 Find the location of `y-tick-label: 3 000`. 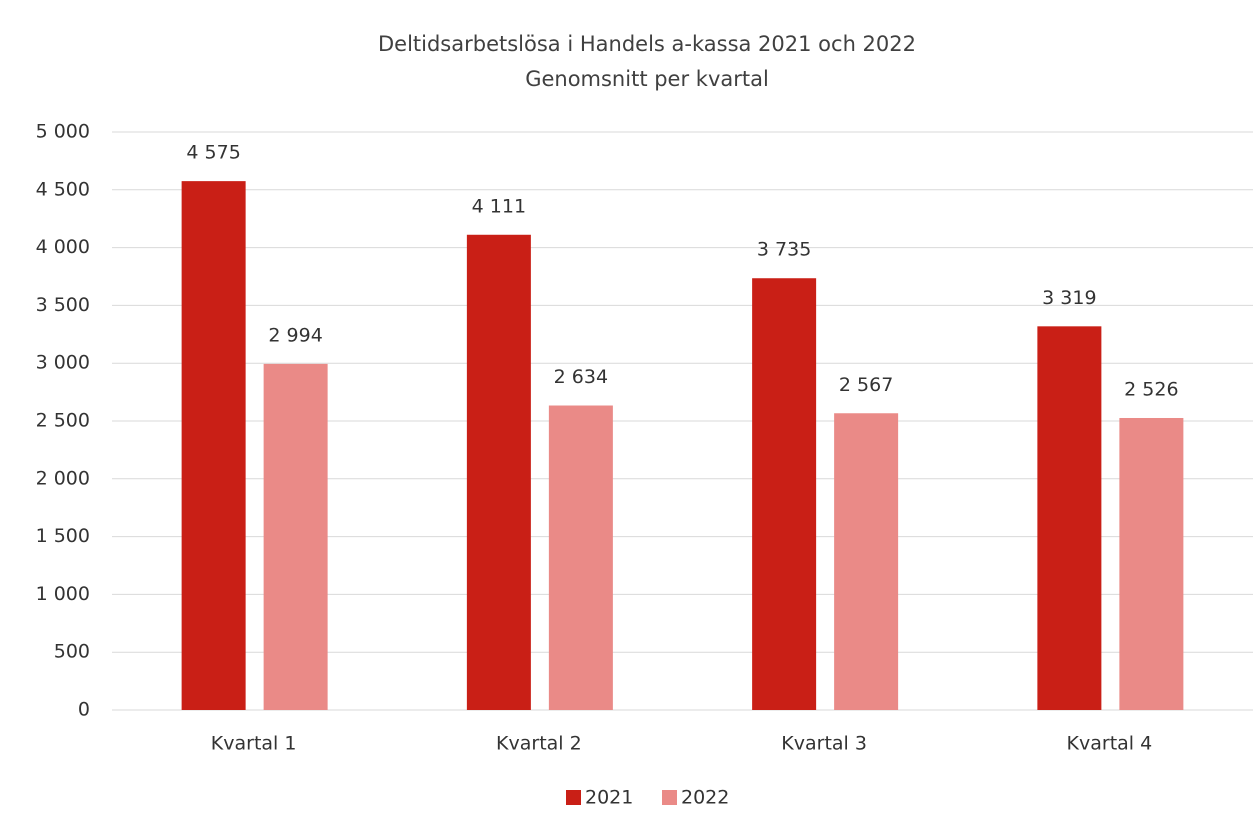

y-tick-label: 3 000 is located at coordinates (63, 363).